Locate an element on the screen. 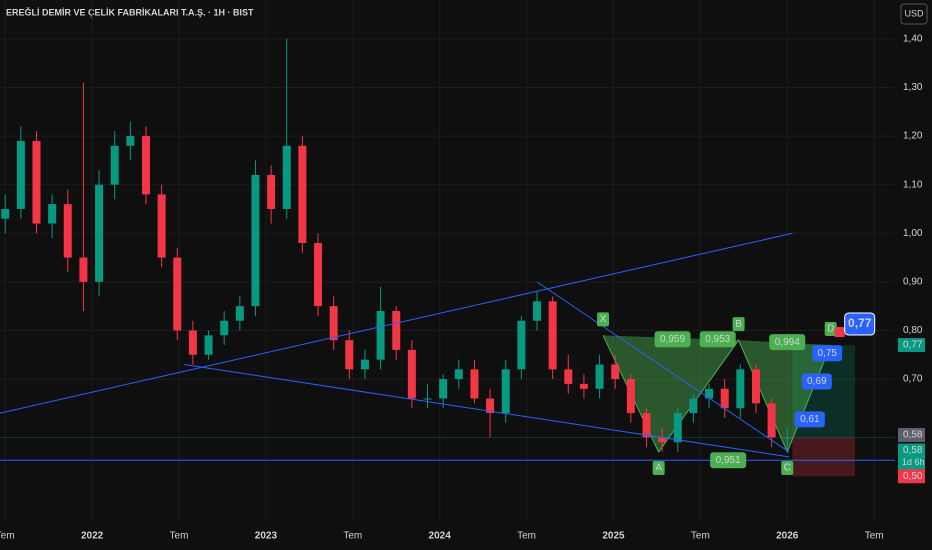  price-tag-label: 0,77 is located at coordinates (913, 345).